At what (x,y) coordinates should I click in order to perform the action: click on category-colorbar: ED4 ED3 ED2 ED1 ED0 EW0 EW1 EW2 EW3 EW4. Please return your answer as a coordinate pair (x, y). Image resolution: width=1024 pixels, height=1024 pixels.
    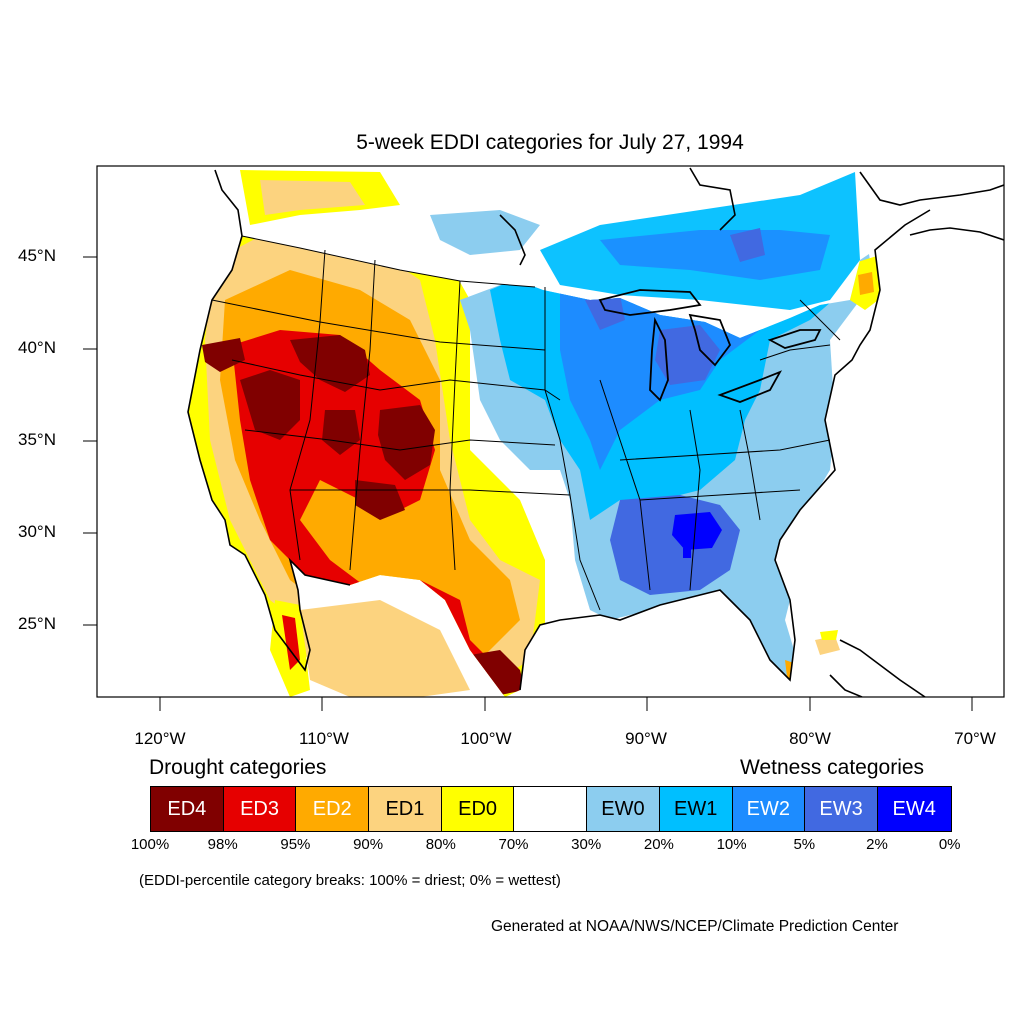
    Looking at the image, I should click on (551, 809).